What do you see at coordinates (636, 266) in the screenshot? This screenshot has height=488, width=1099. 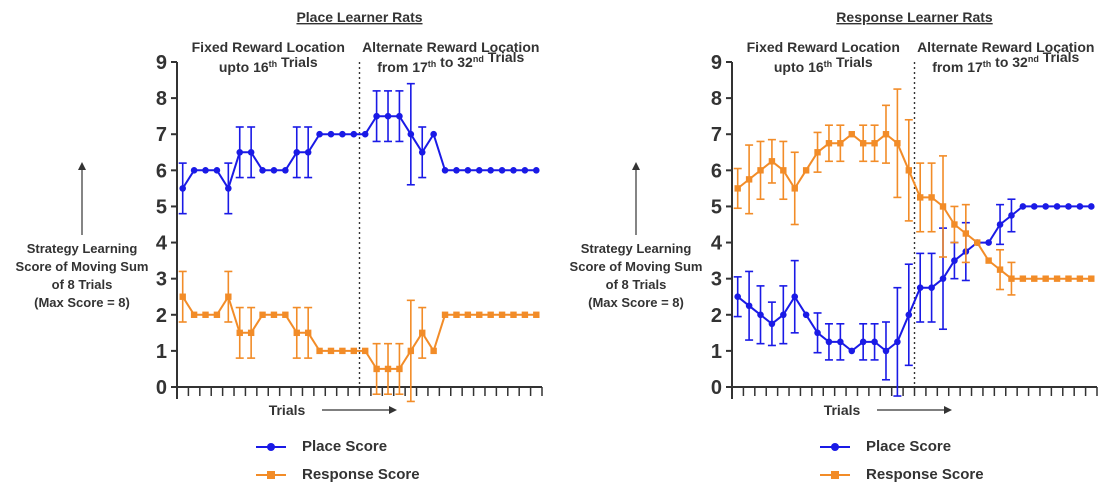 I see `y-axis-label-line: Score of Moving Sum` at bounding box center [636, 266].